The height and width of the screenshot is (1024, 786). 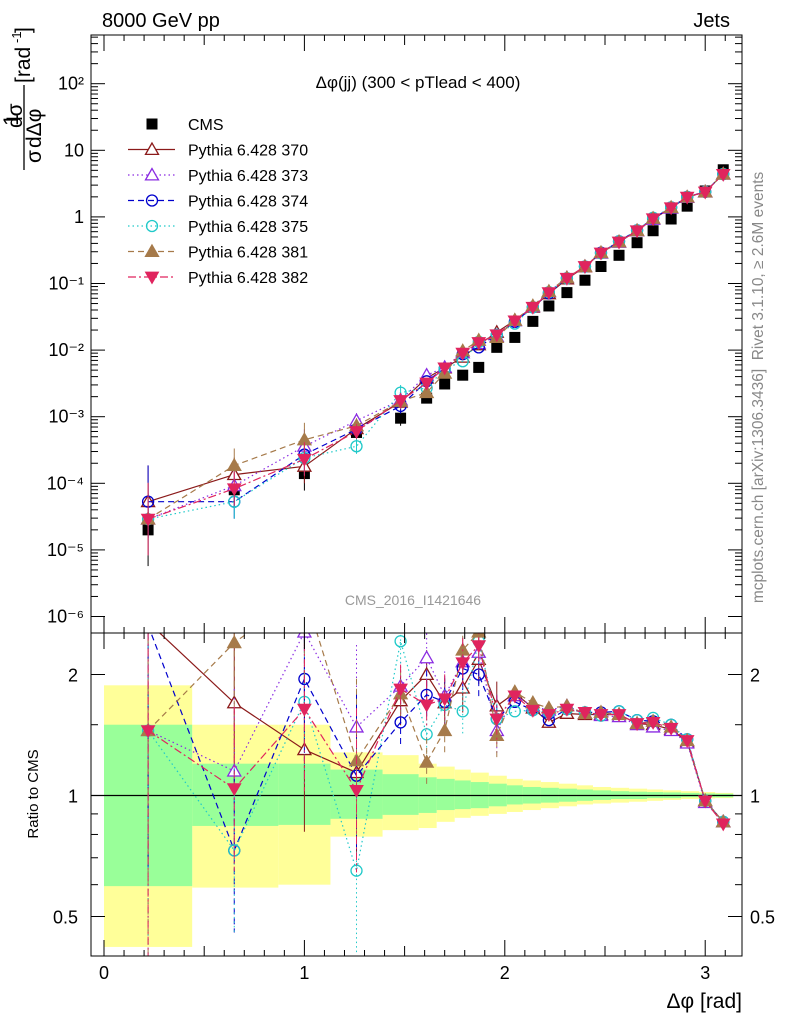 What do you see at coordinates (304, 973) in the screenshot?
I see `x-tick-label: 1` at bounding box center [304, 973].